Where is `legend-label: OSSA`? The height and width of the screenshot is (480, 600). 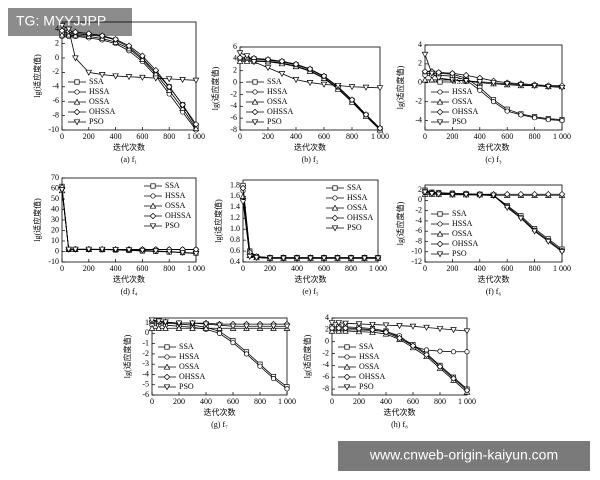 legend-label: OSSA is located at coordinates (462, 101).